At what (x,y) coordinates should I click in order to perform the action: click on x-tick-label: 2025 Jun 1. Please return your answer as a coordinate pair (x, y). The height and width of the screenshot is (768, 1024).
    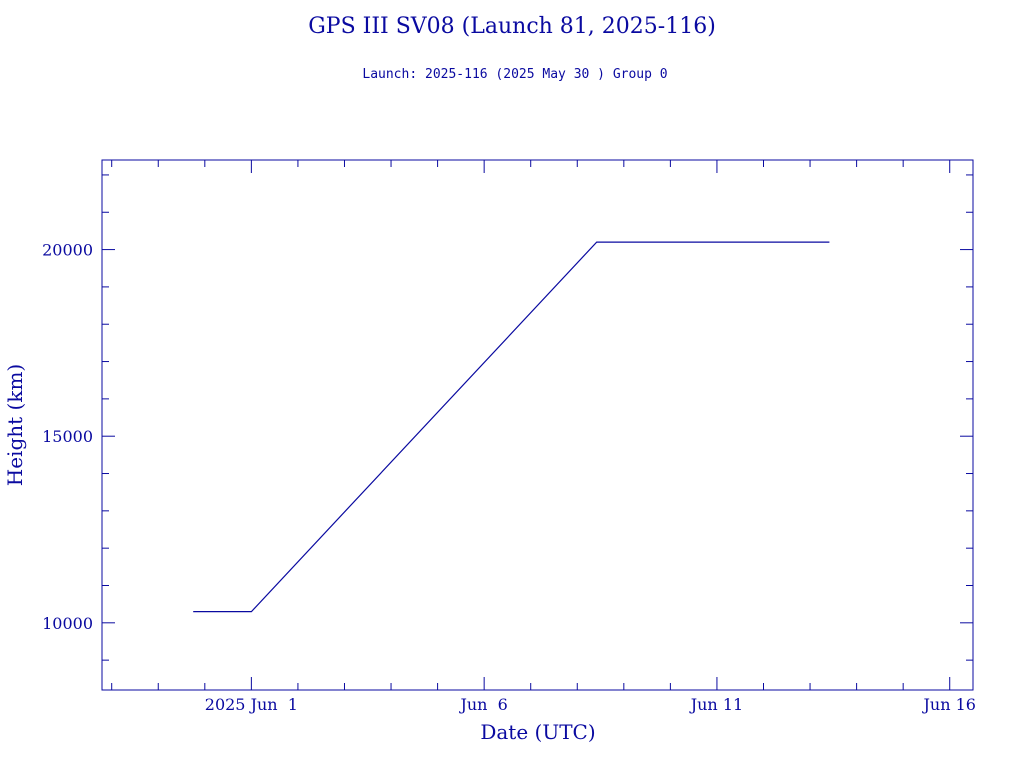
    Looking at the image, I should click on (251, 704).